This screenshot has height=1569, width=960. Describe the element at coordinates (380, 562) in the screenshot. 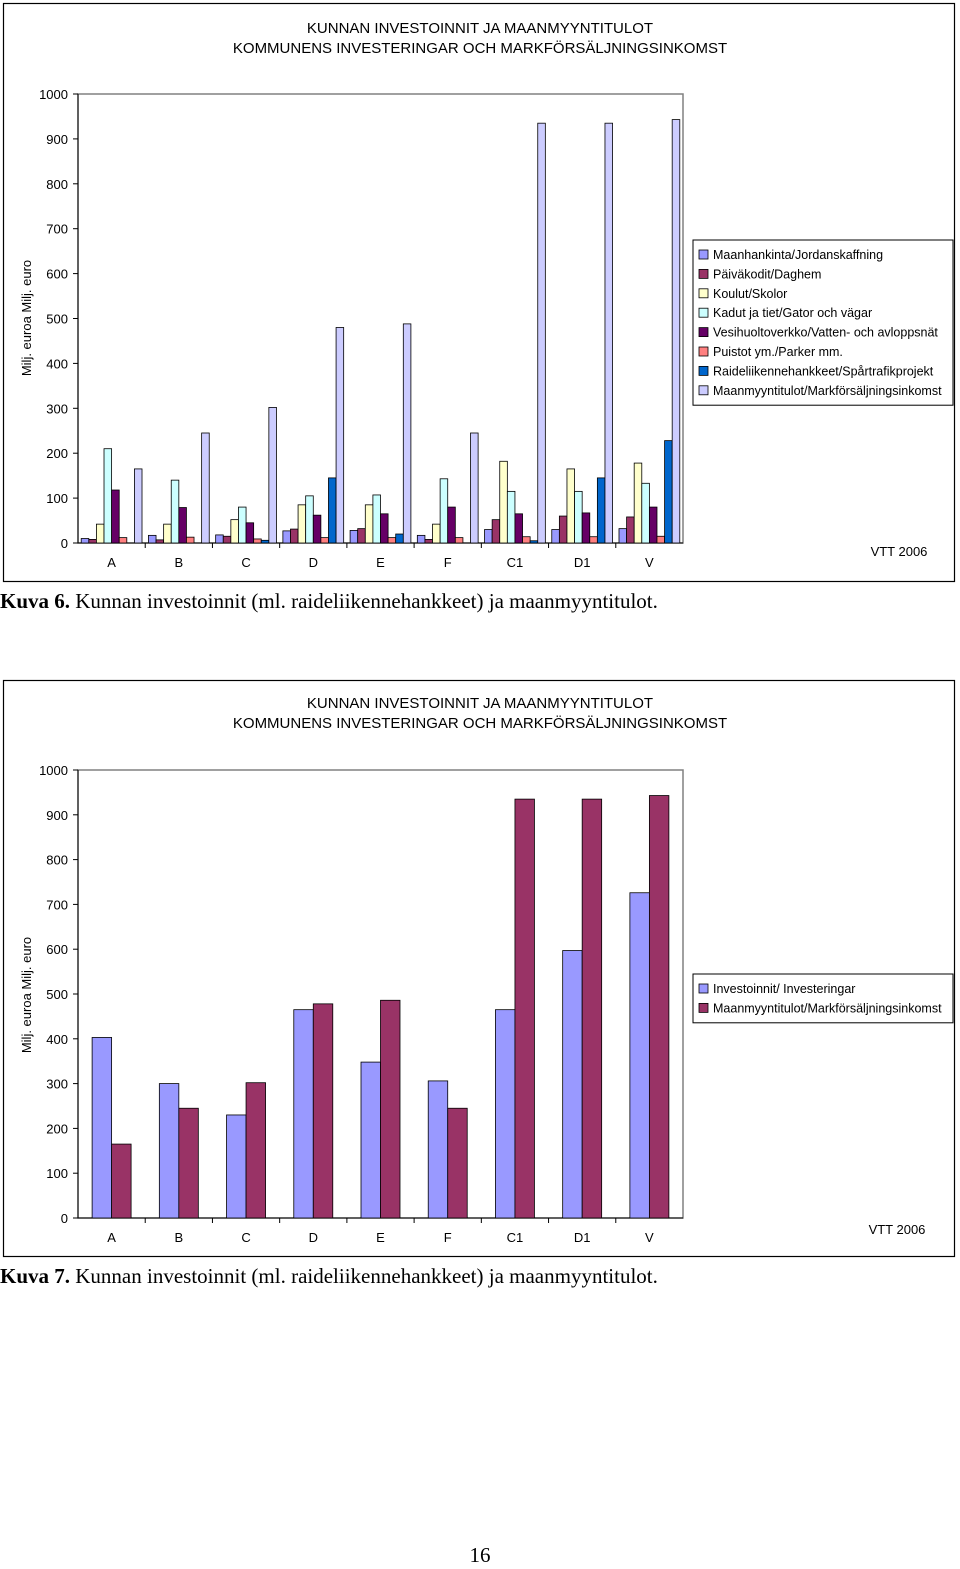

I see `x-tick-label: E` at that location.